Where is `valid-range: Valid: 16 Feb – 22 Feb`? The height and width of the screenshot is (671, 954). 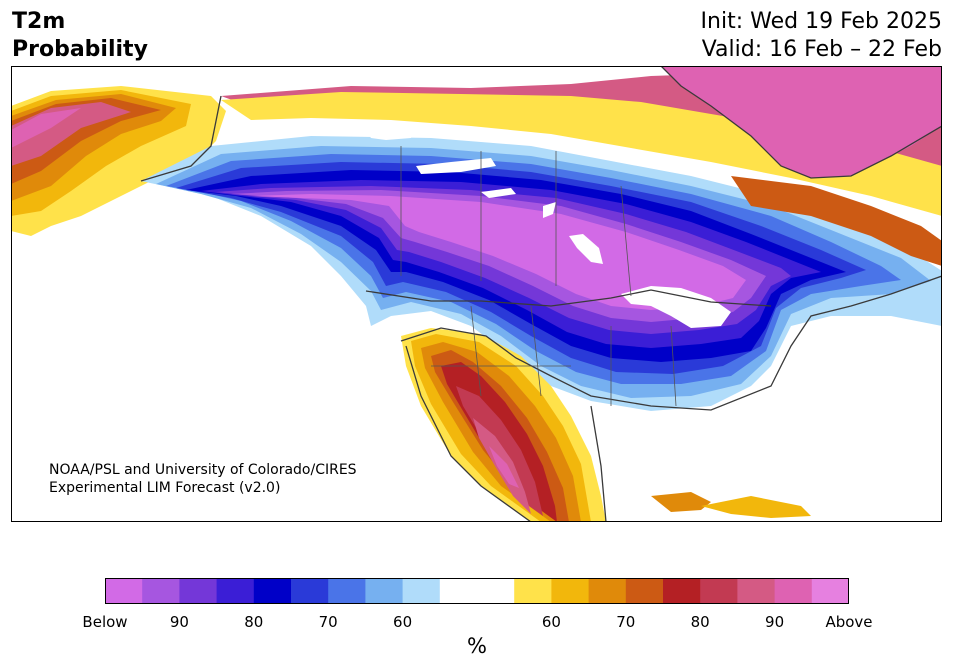 valid-range: Valid: 16 Feb – 22 Feb is located at coordinates (821, 49).